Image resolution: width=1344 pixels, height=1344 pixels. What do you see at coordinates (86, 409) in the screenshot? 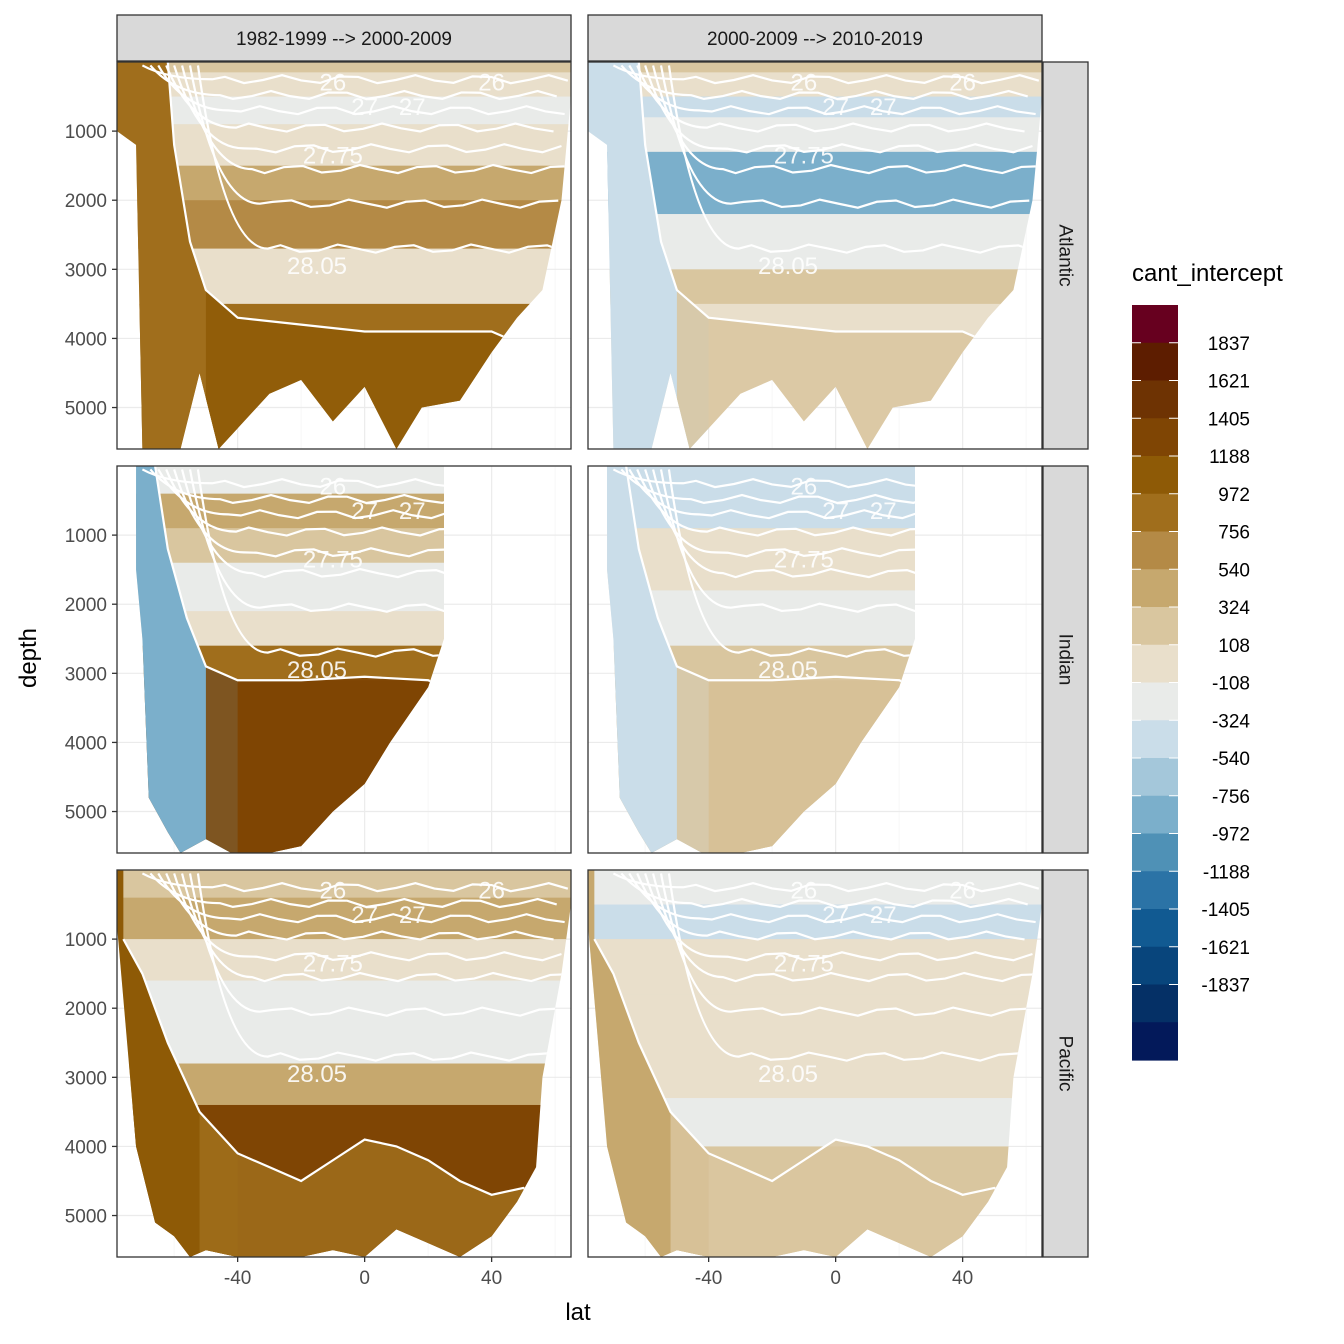
I see `y-tick-label: 5000` at bounding box center [86, 409].